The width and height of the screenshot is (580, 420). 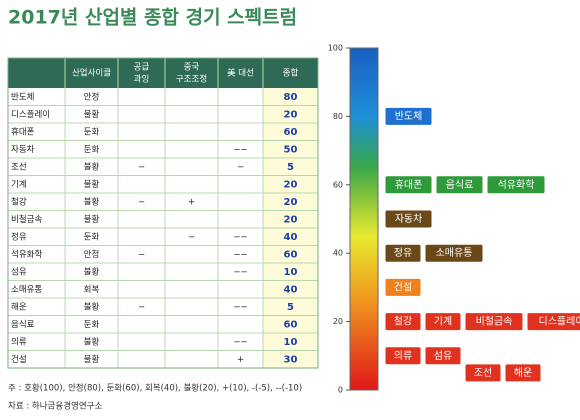 What do you see at coordinates (240, 73) in the screenshot?
I see `header-cell: 美 대선` at bounding box center [240, 73].